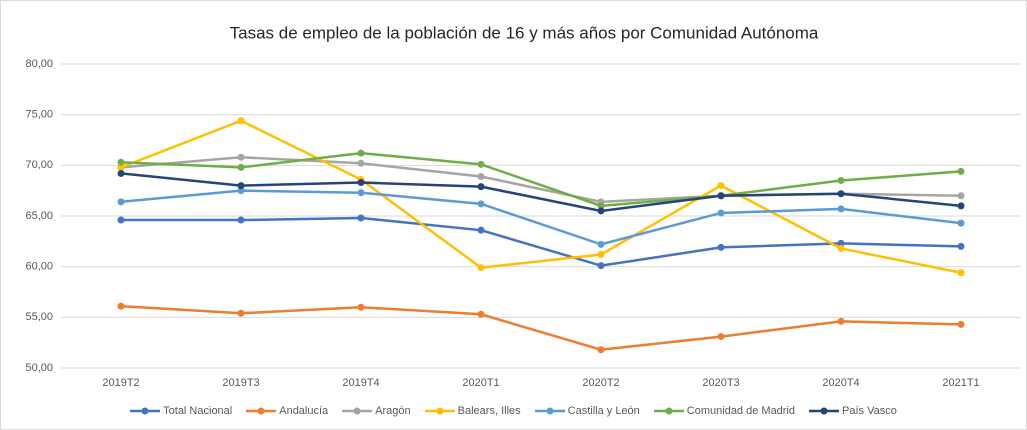 This screenshot has height=430, width=1027. What do you see at coordinates (869, 411) in the screenshot?
I see `legend-label: País Vasco` at bounding box center [869, 411].